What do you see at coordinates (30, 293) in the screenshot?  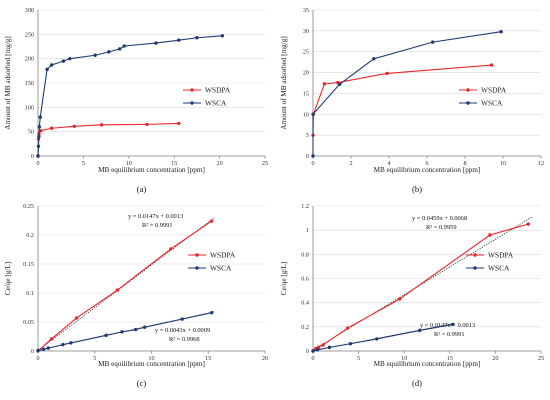 I see `y-tick-label: 0.1` at bounding box center [30, 293].